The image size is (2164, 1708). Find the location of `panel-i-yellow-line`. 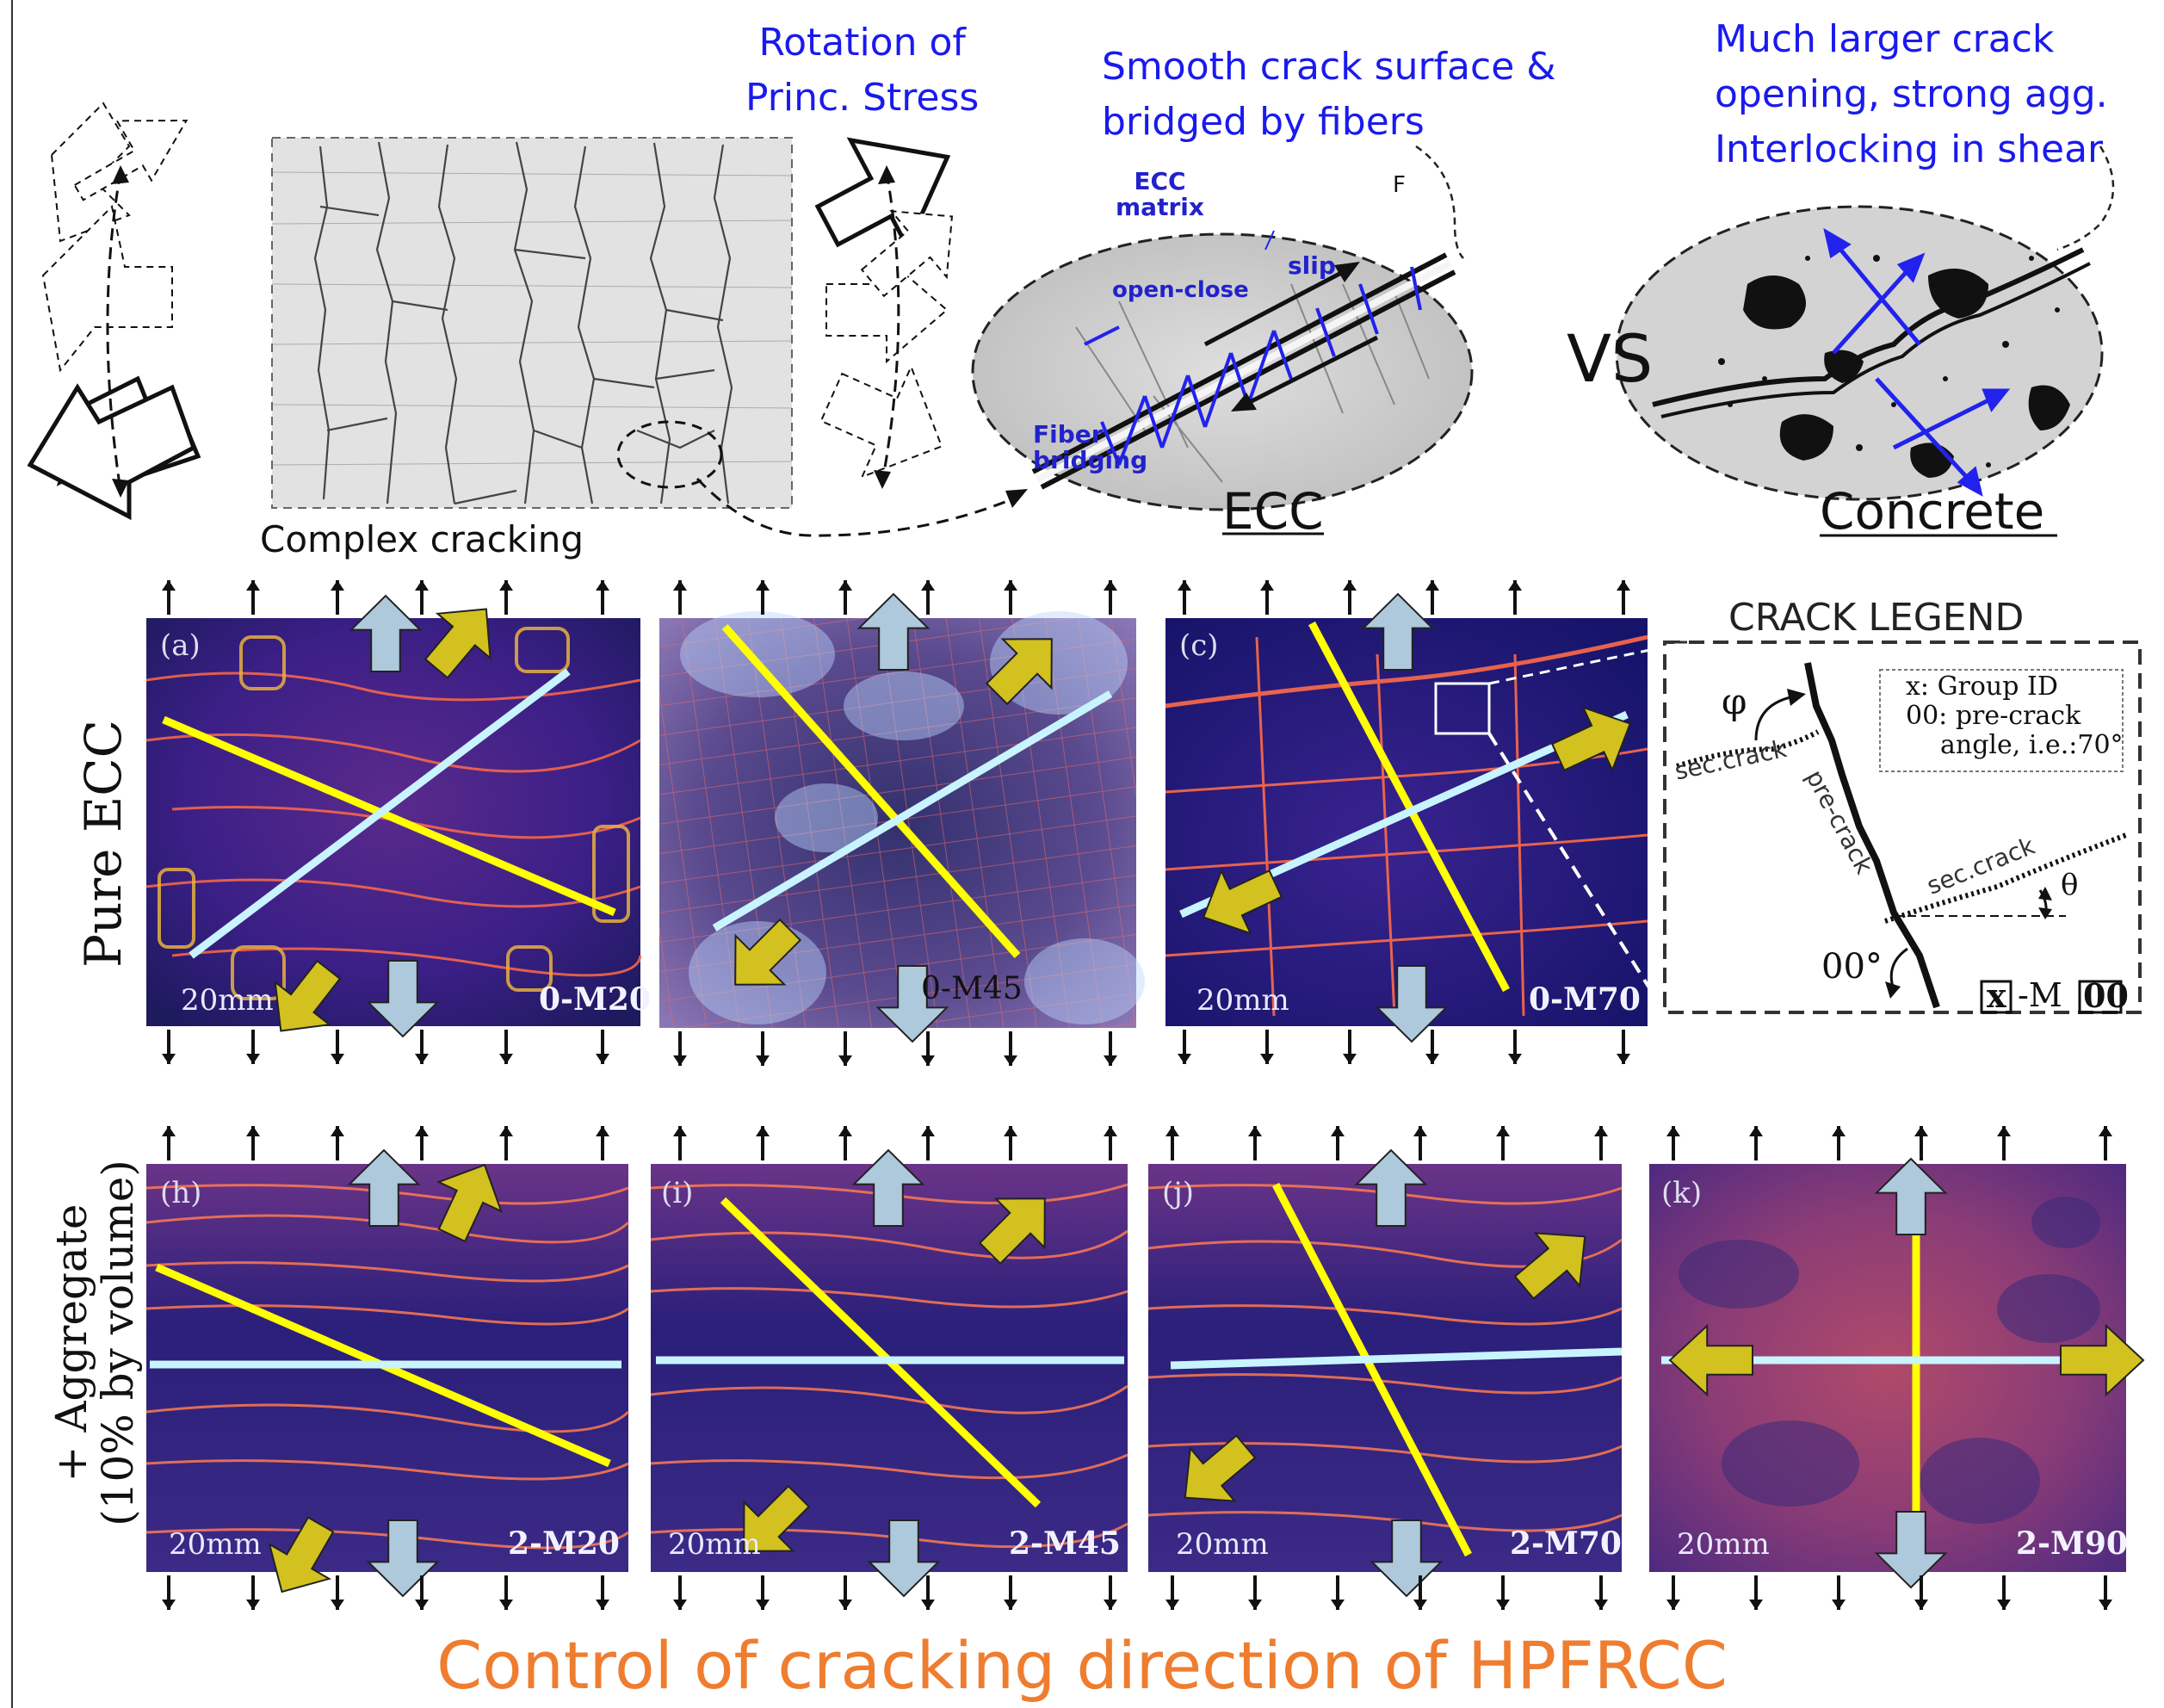

panel-i-yellow-line is located at coordinates (881, 1352).